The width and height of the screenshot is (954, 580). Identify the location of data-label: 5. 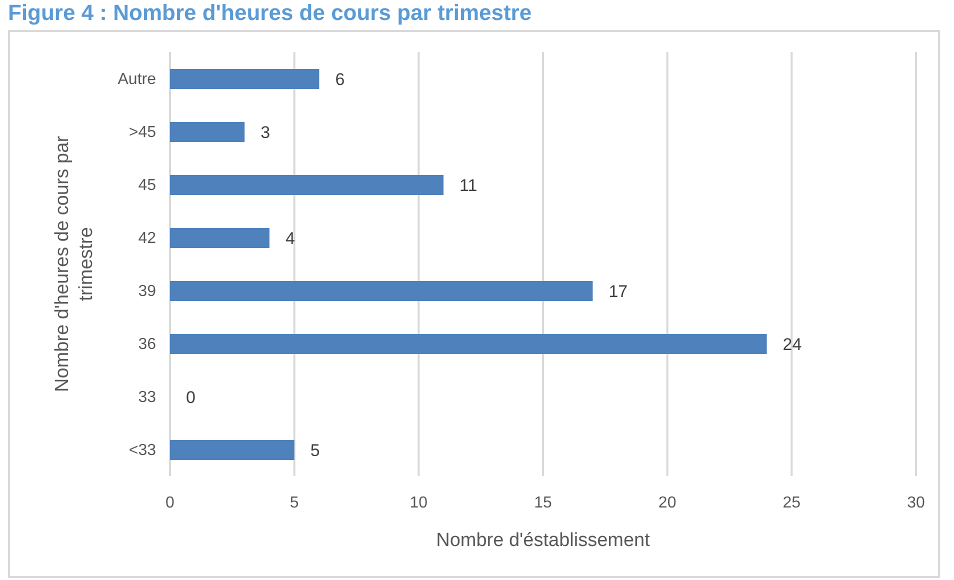
(315, 450).